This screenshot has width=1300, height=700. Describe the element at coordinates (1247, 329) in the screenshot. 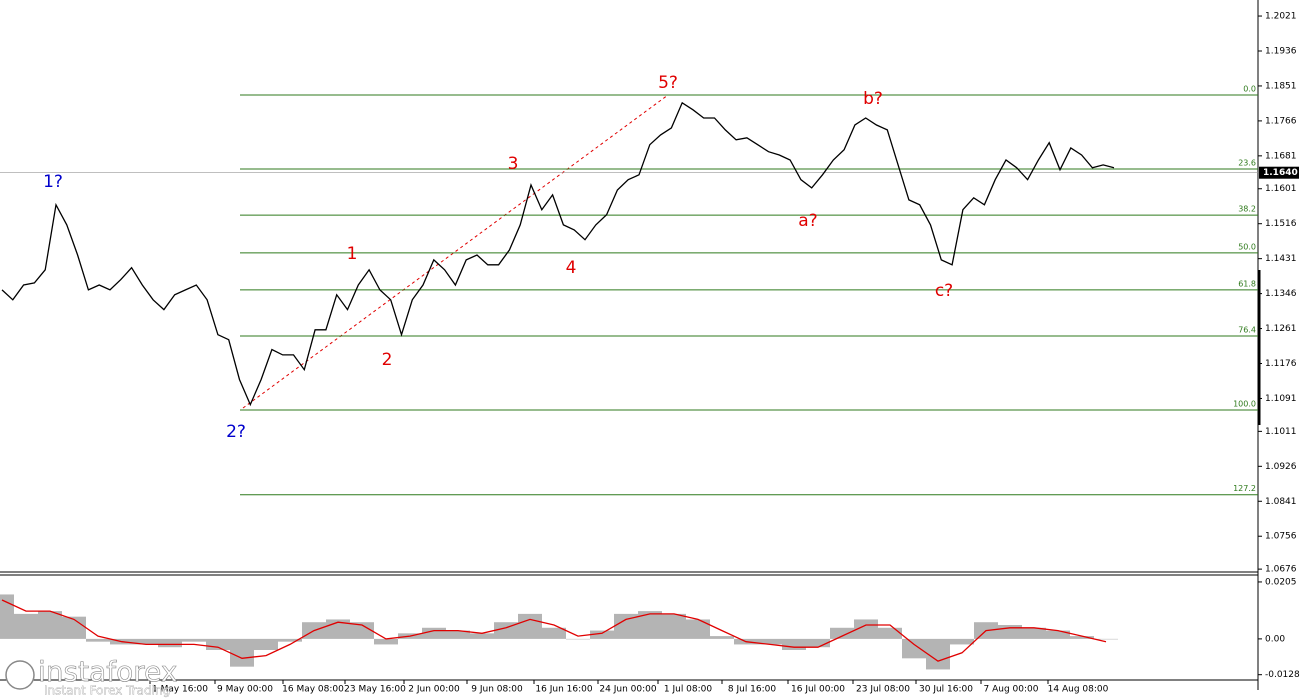

I see `fib-label: 76.4` at that location.